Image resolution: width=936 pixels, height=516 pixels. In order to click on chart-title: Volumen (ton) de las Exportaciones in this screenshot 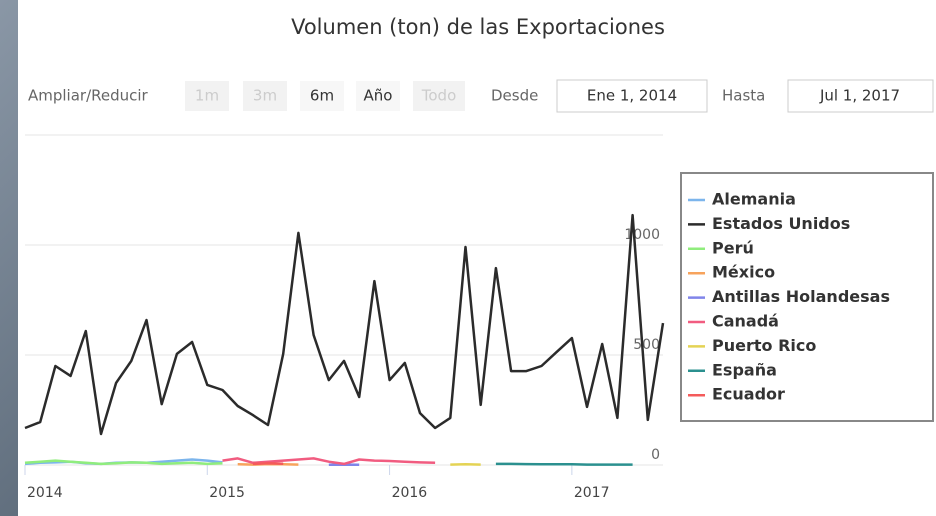, I will do `click(478, 27)`.